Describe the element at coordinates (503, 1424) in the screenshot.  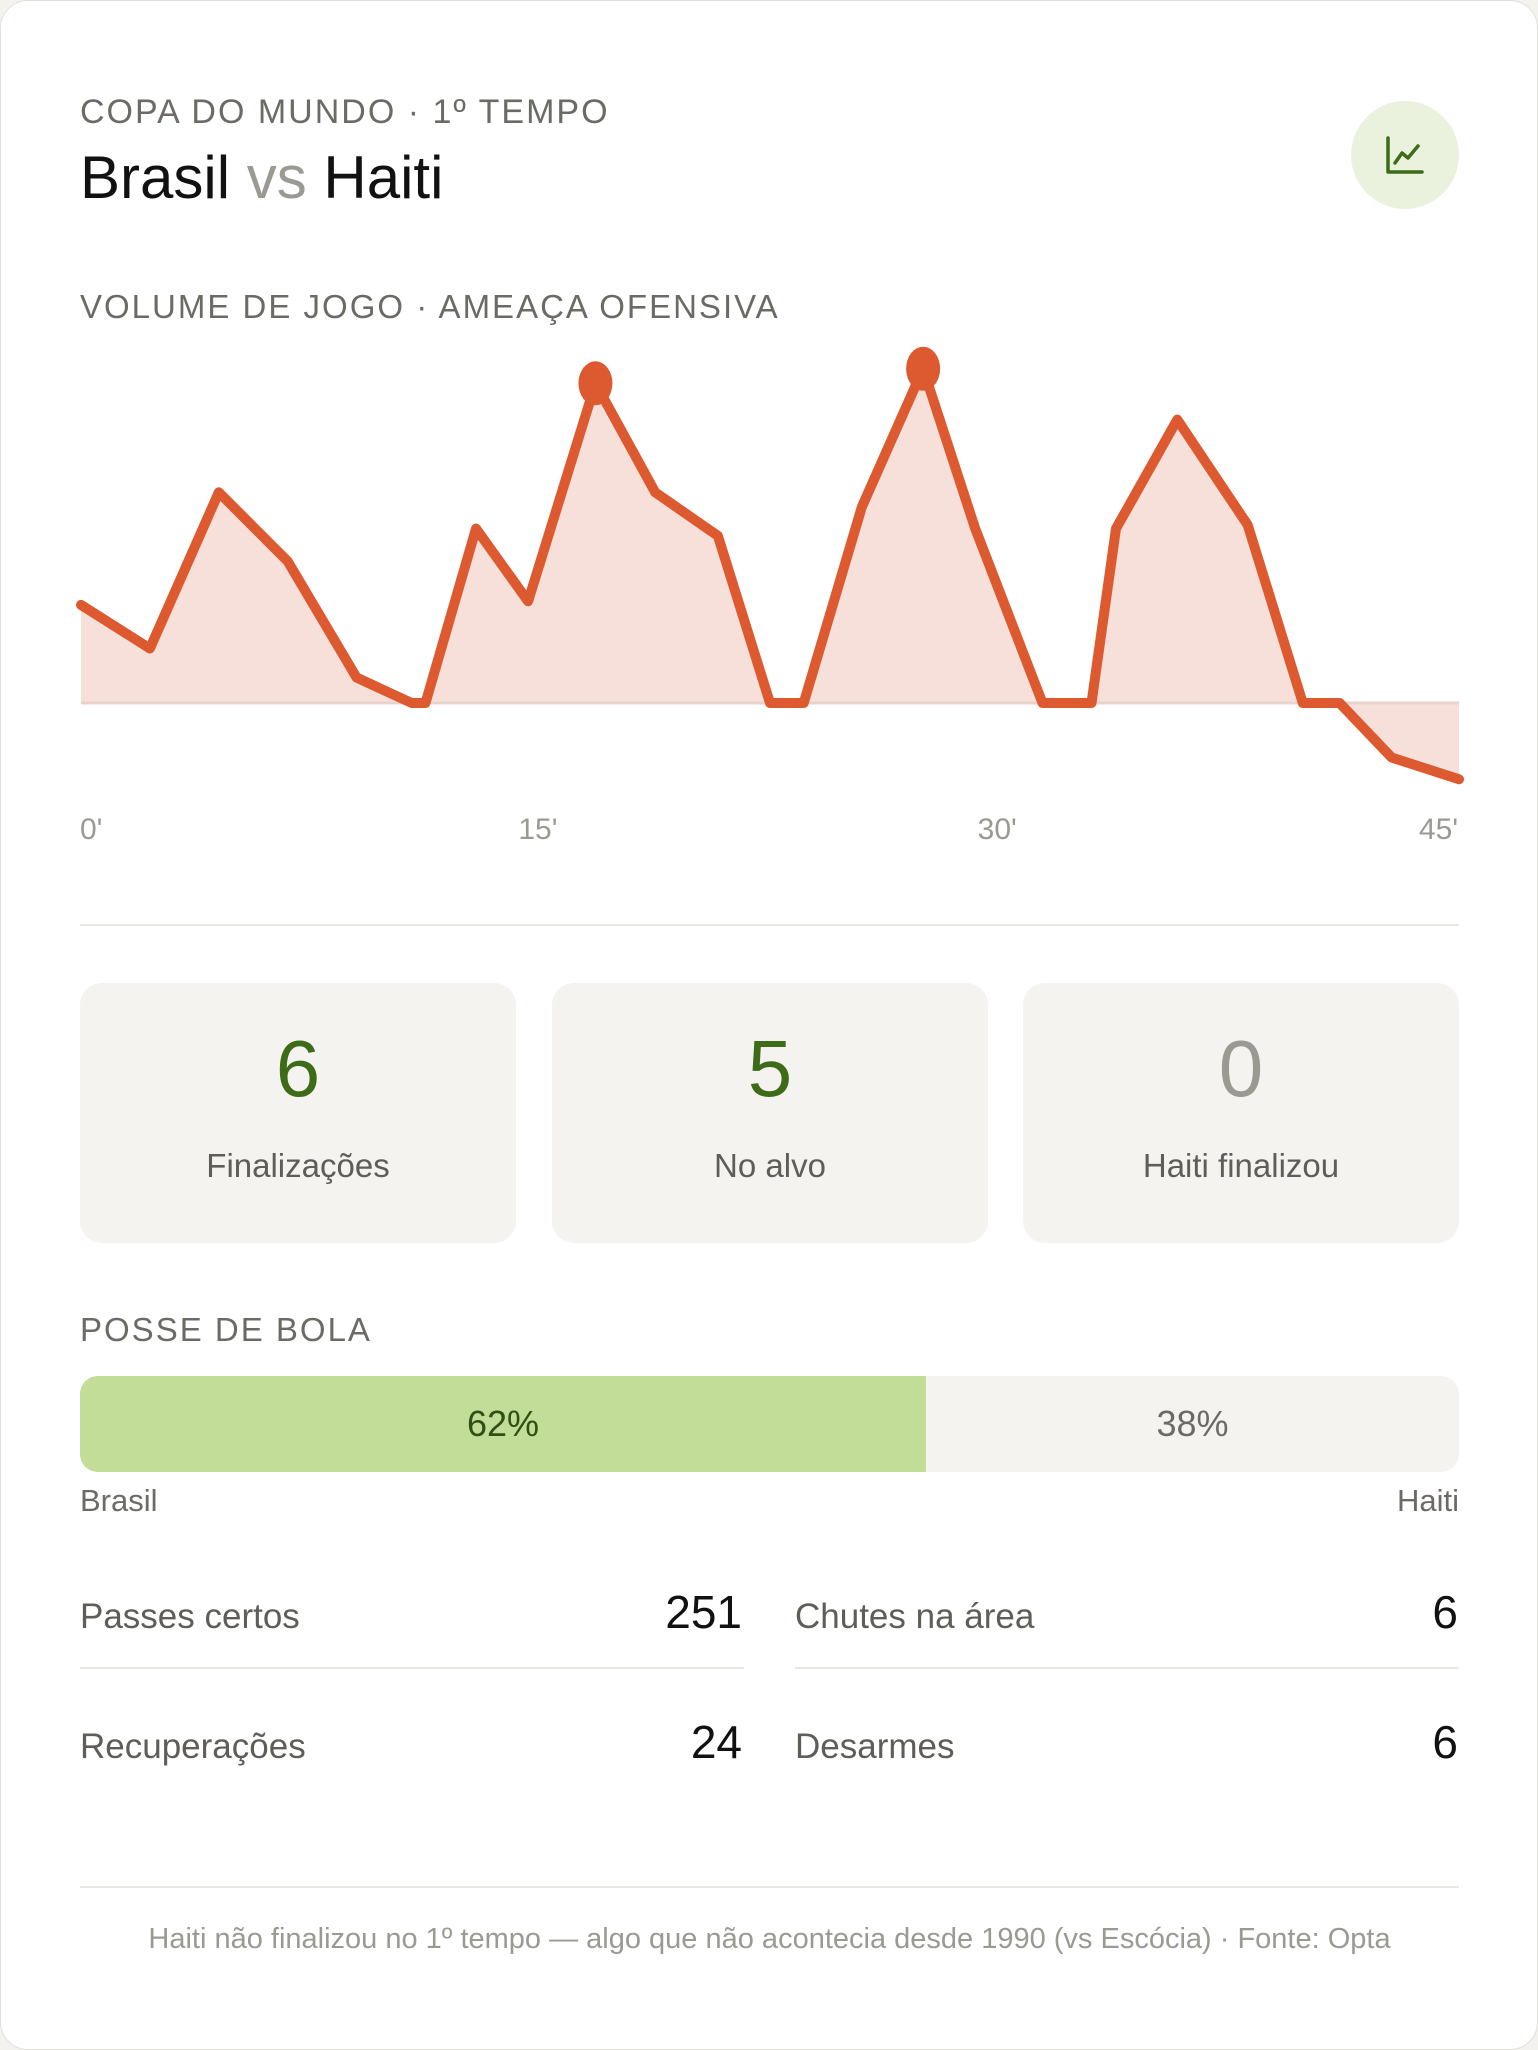
I see `possession-home-fill: 62%` at that location.